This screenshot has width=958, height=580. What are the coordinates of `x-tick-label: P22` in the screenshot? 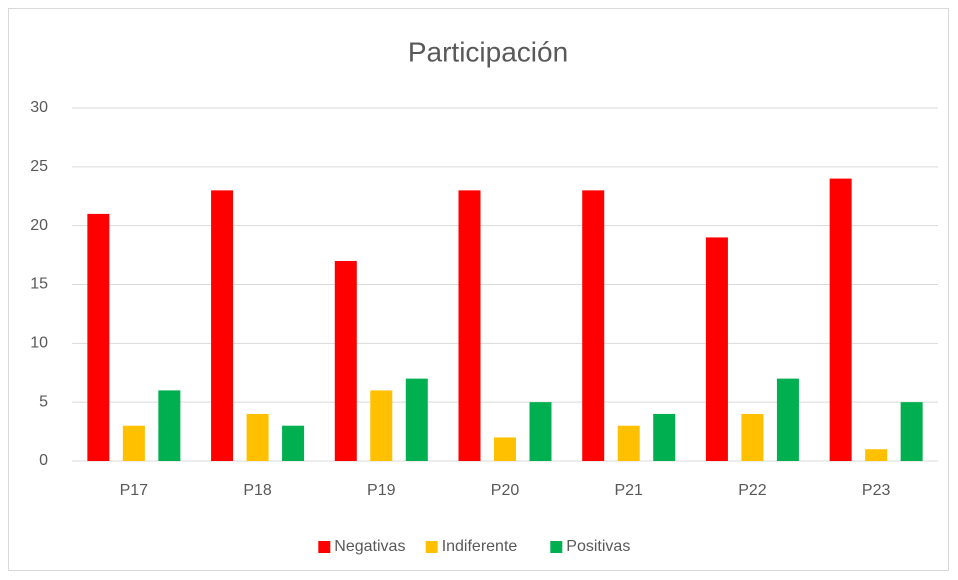 It's located at (752, 490).